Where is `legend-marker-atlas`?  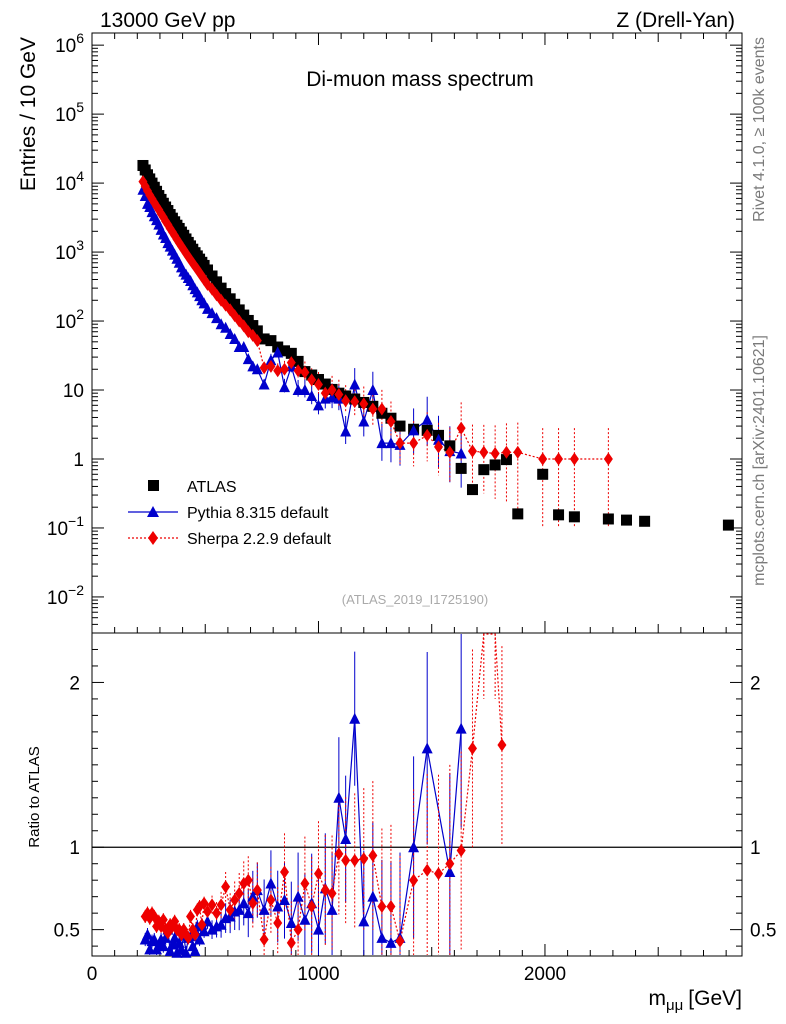
legend-marker-atlas is located at coordinates (153, 485).